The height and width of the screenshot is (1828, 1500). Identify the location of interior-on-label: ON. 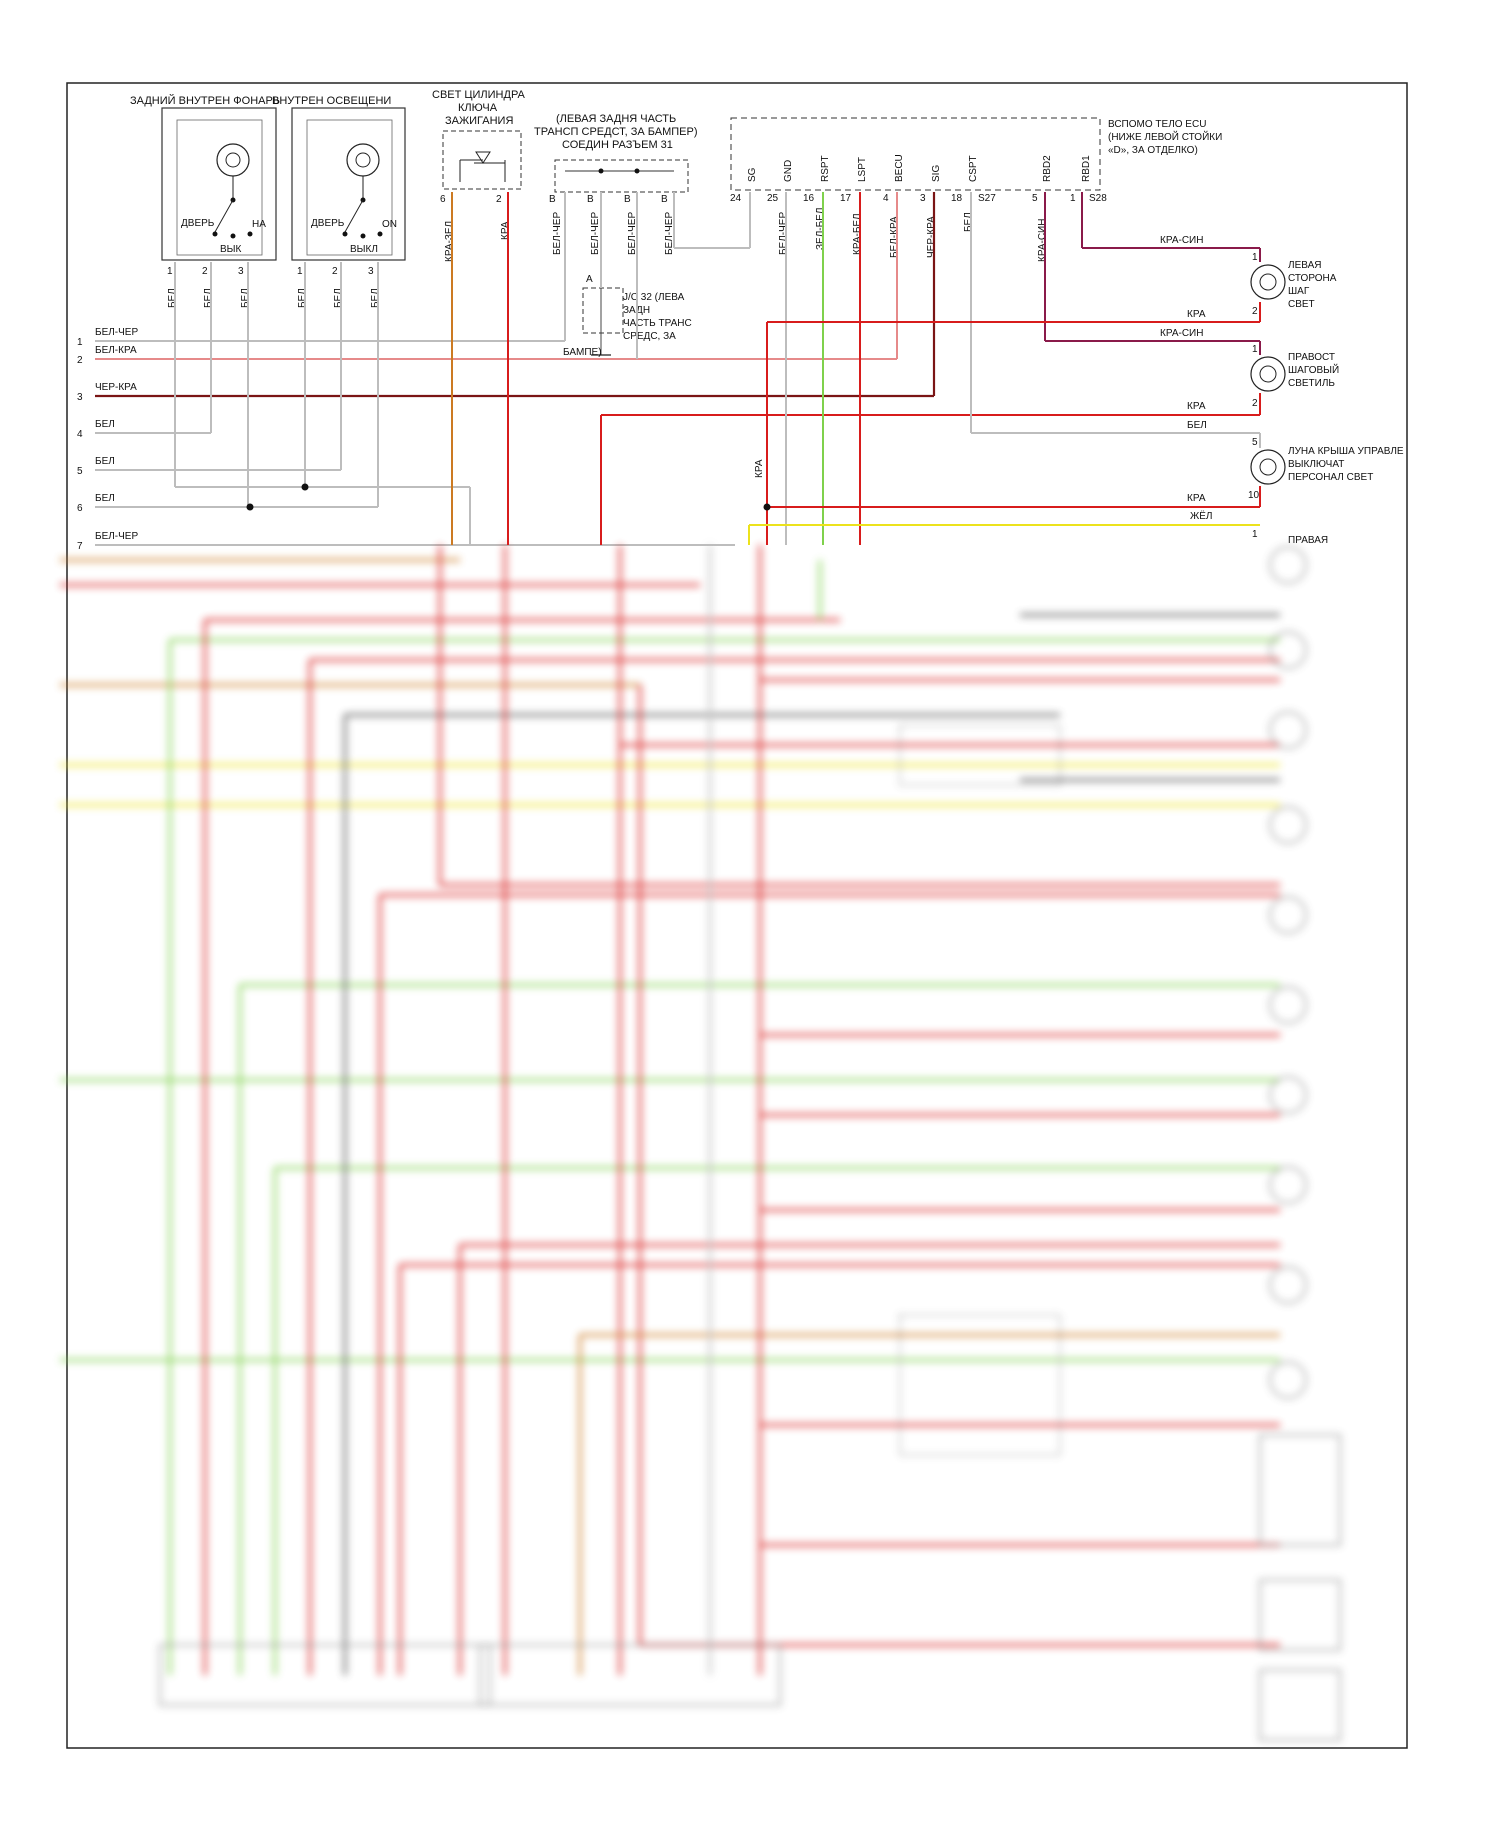
(389, 224).